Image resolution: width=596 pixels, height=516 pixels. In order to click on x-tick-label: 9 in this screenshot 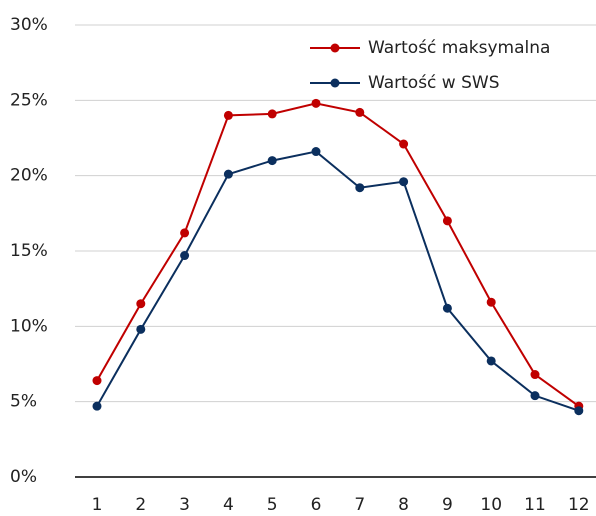, I will do `click(447, 505)`.